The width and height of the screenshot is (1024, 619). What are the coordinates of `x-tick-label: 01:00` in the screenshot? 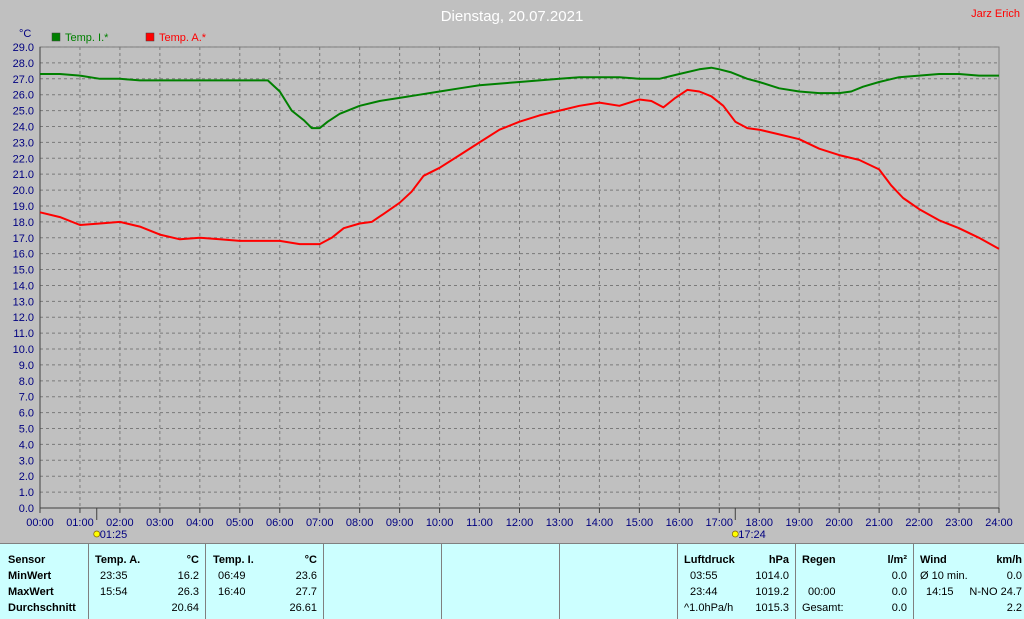 It's located at (80, 523).